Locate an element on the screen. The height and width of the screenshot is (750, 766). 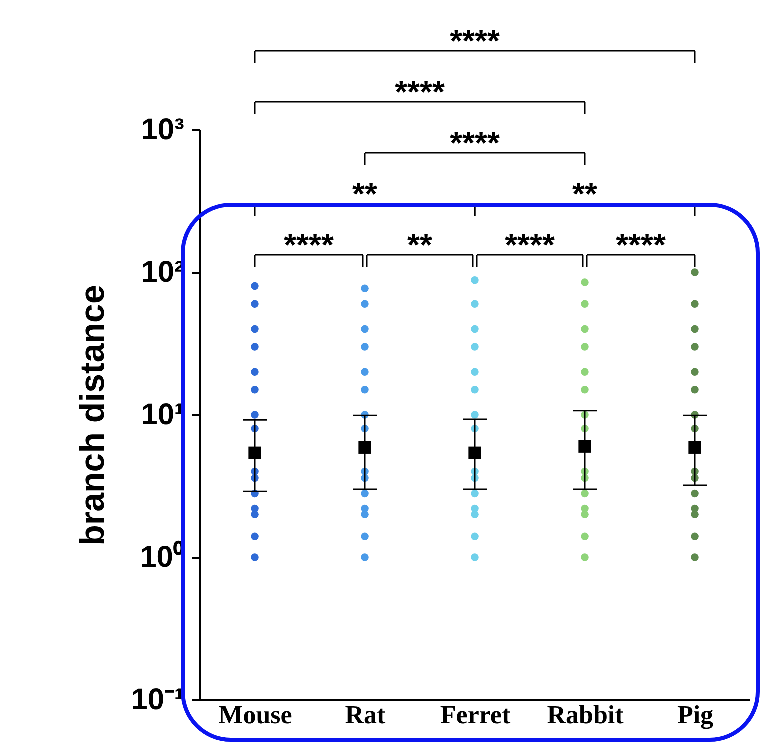
y-tick-label: 10¹ is located at coordinates (163, 415).